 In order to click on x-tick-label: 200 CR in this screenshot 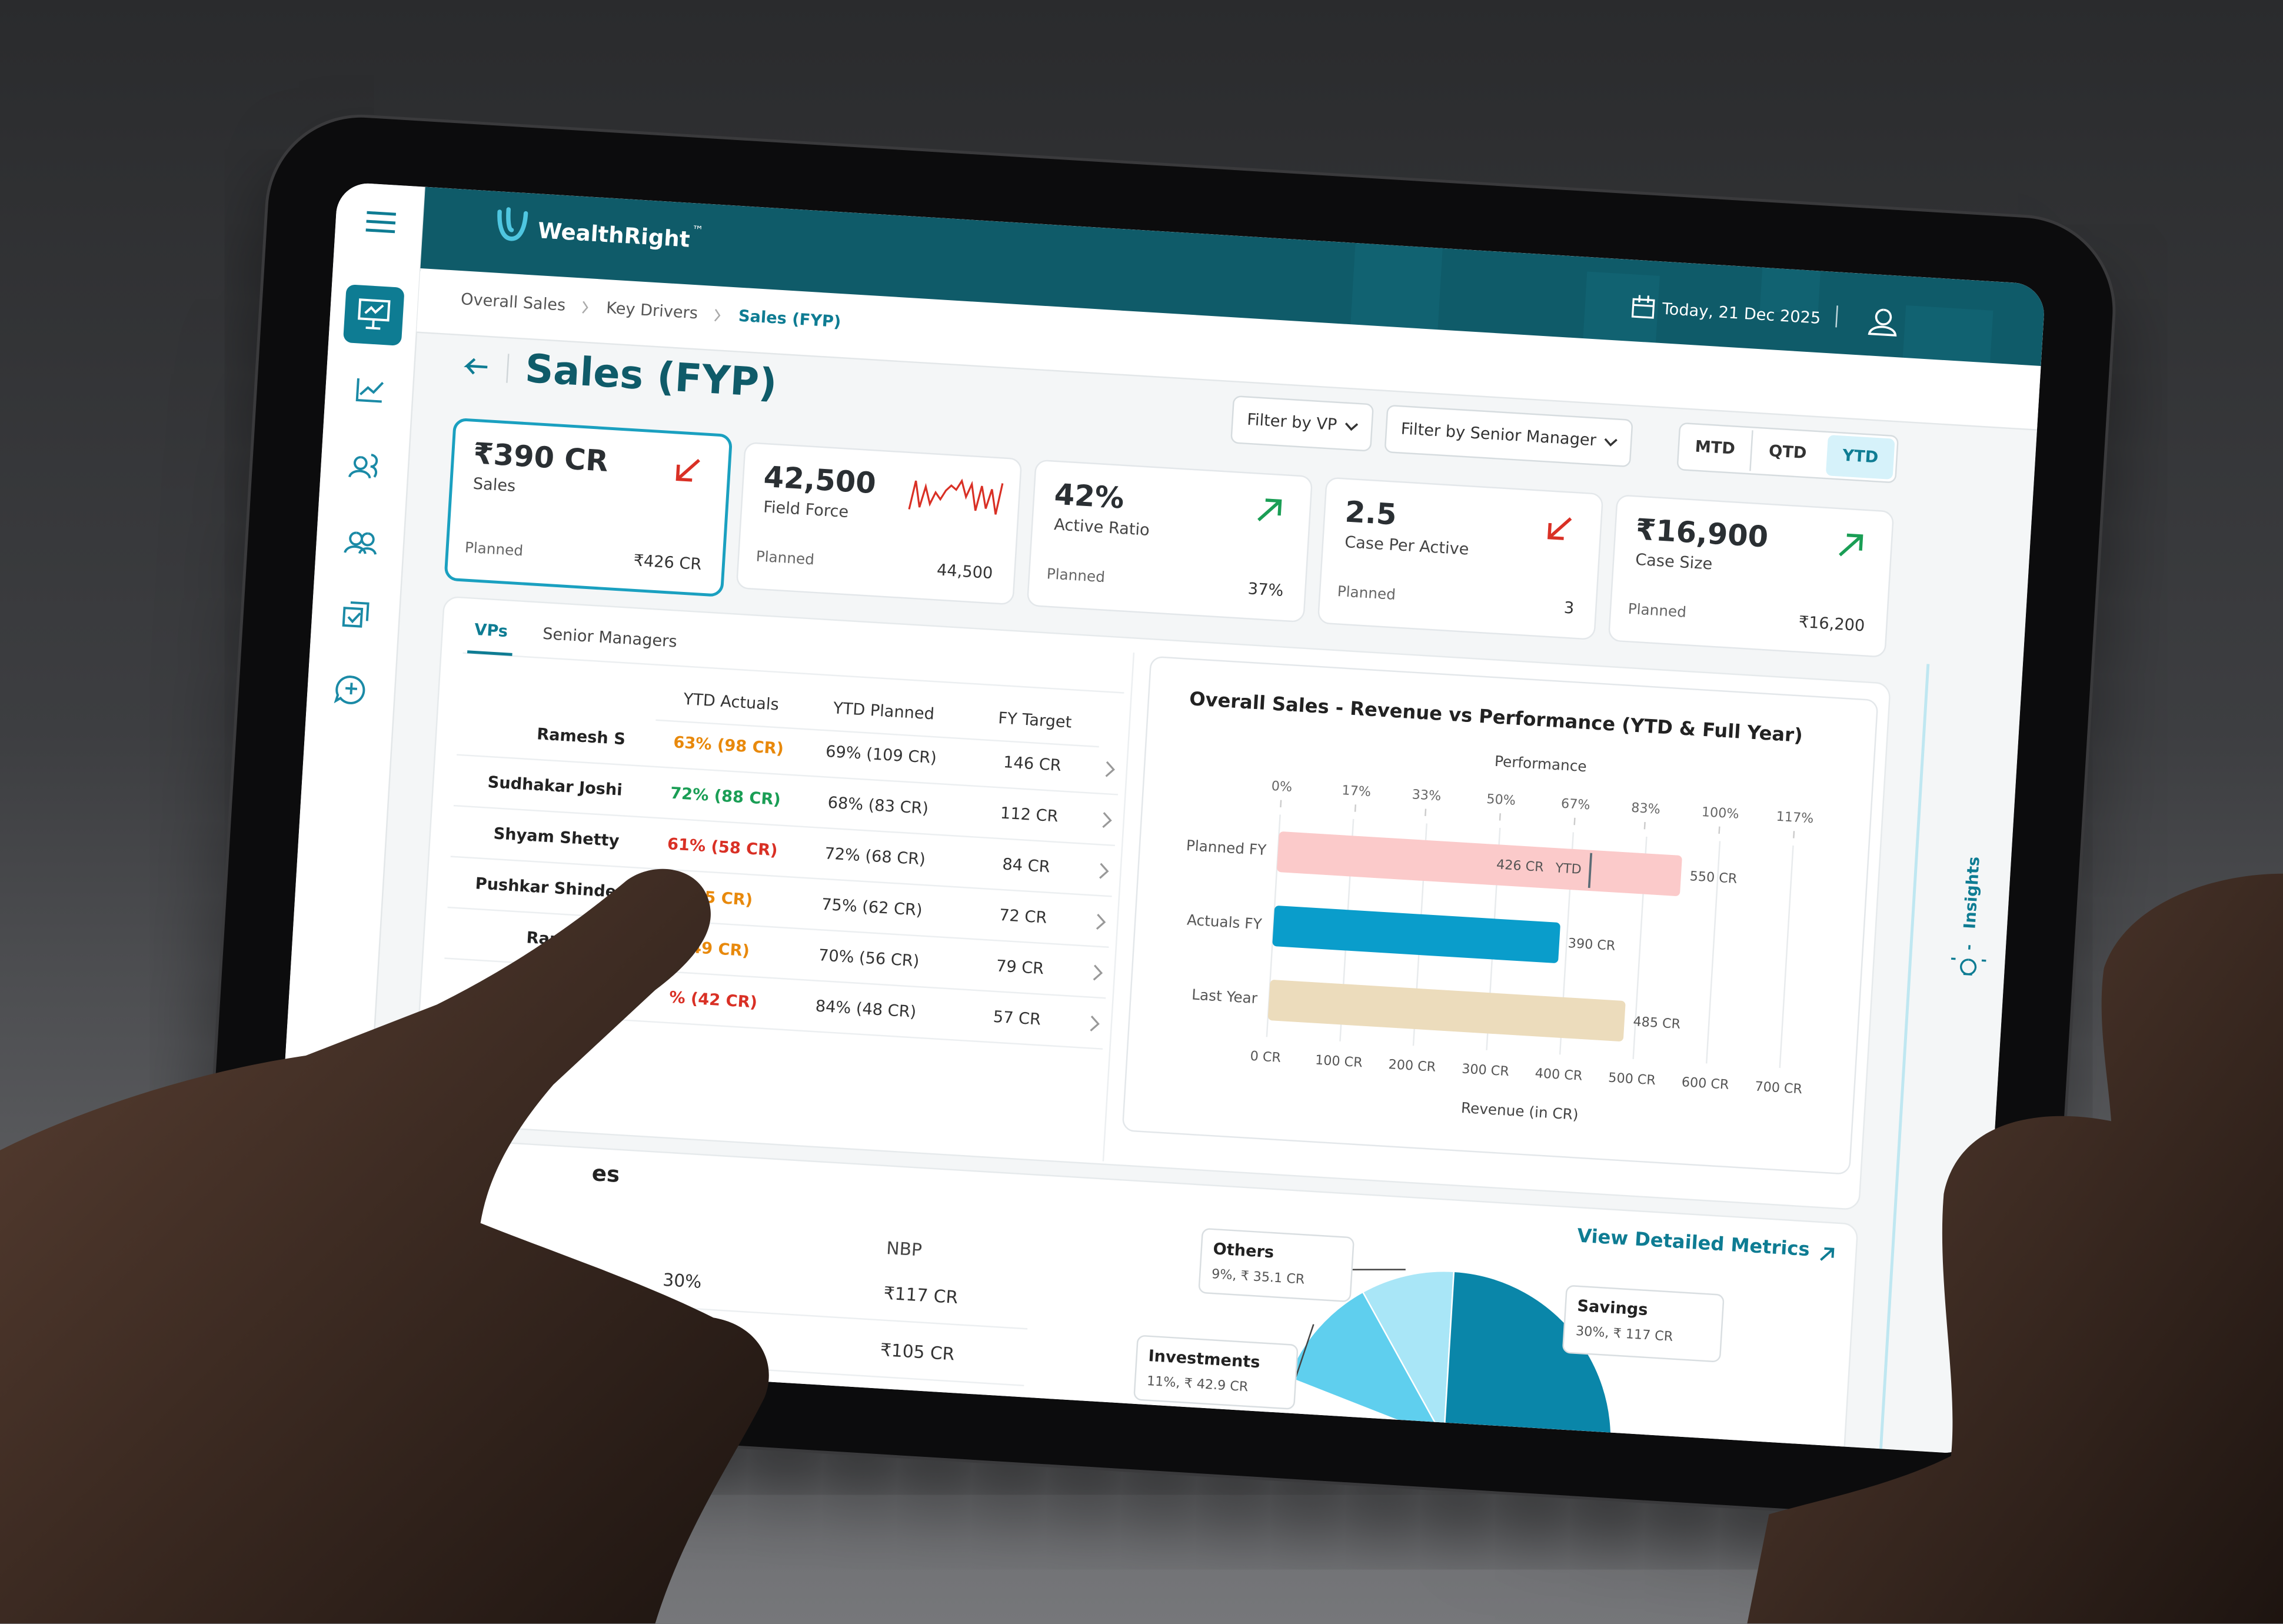, I will do `click(1412, 1066)`.